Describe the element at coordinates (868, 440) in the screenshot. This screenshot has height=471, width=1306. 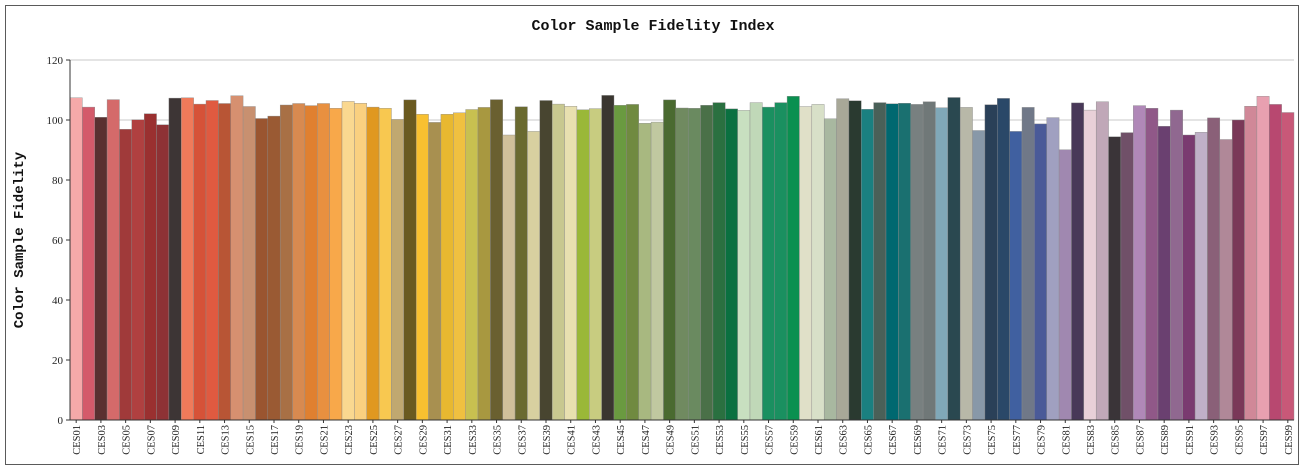
I see `x-tick-label: CES65` at that location.